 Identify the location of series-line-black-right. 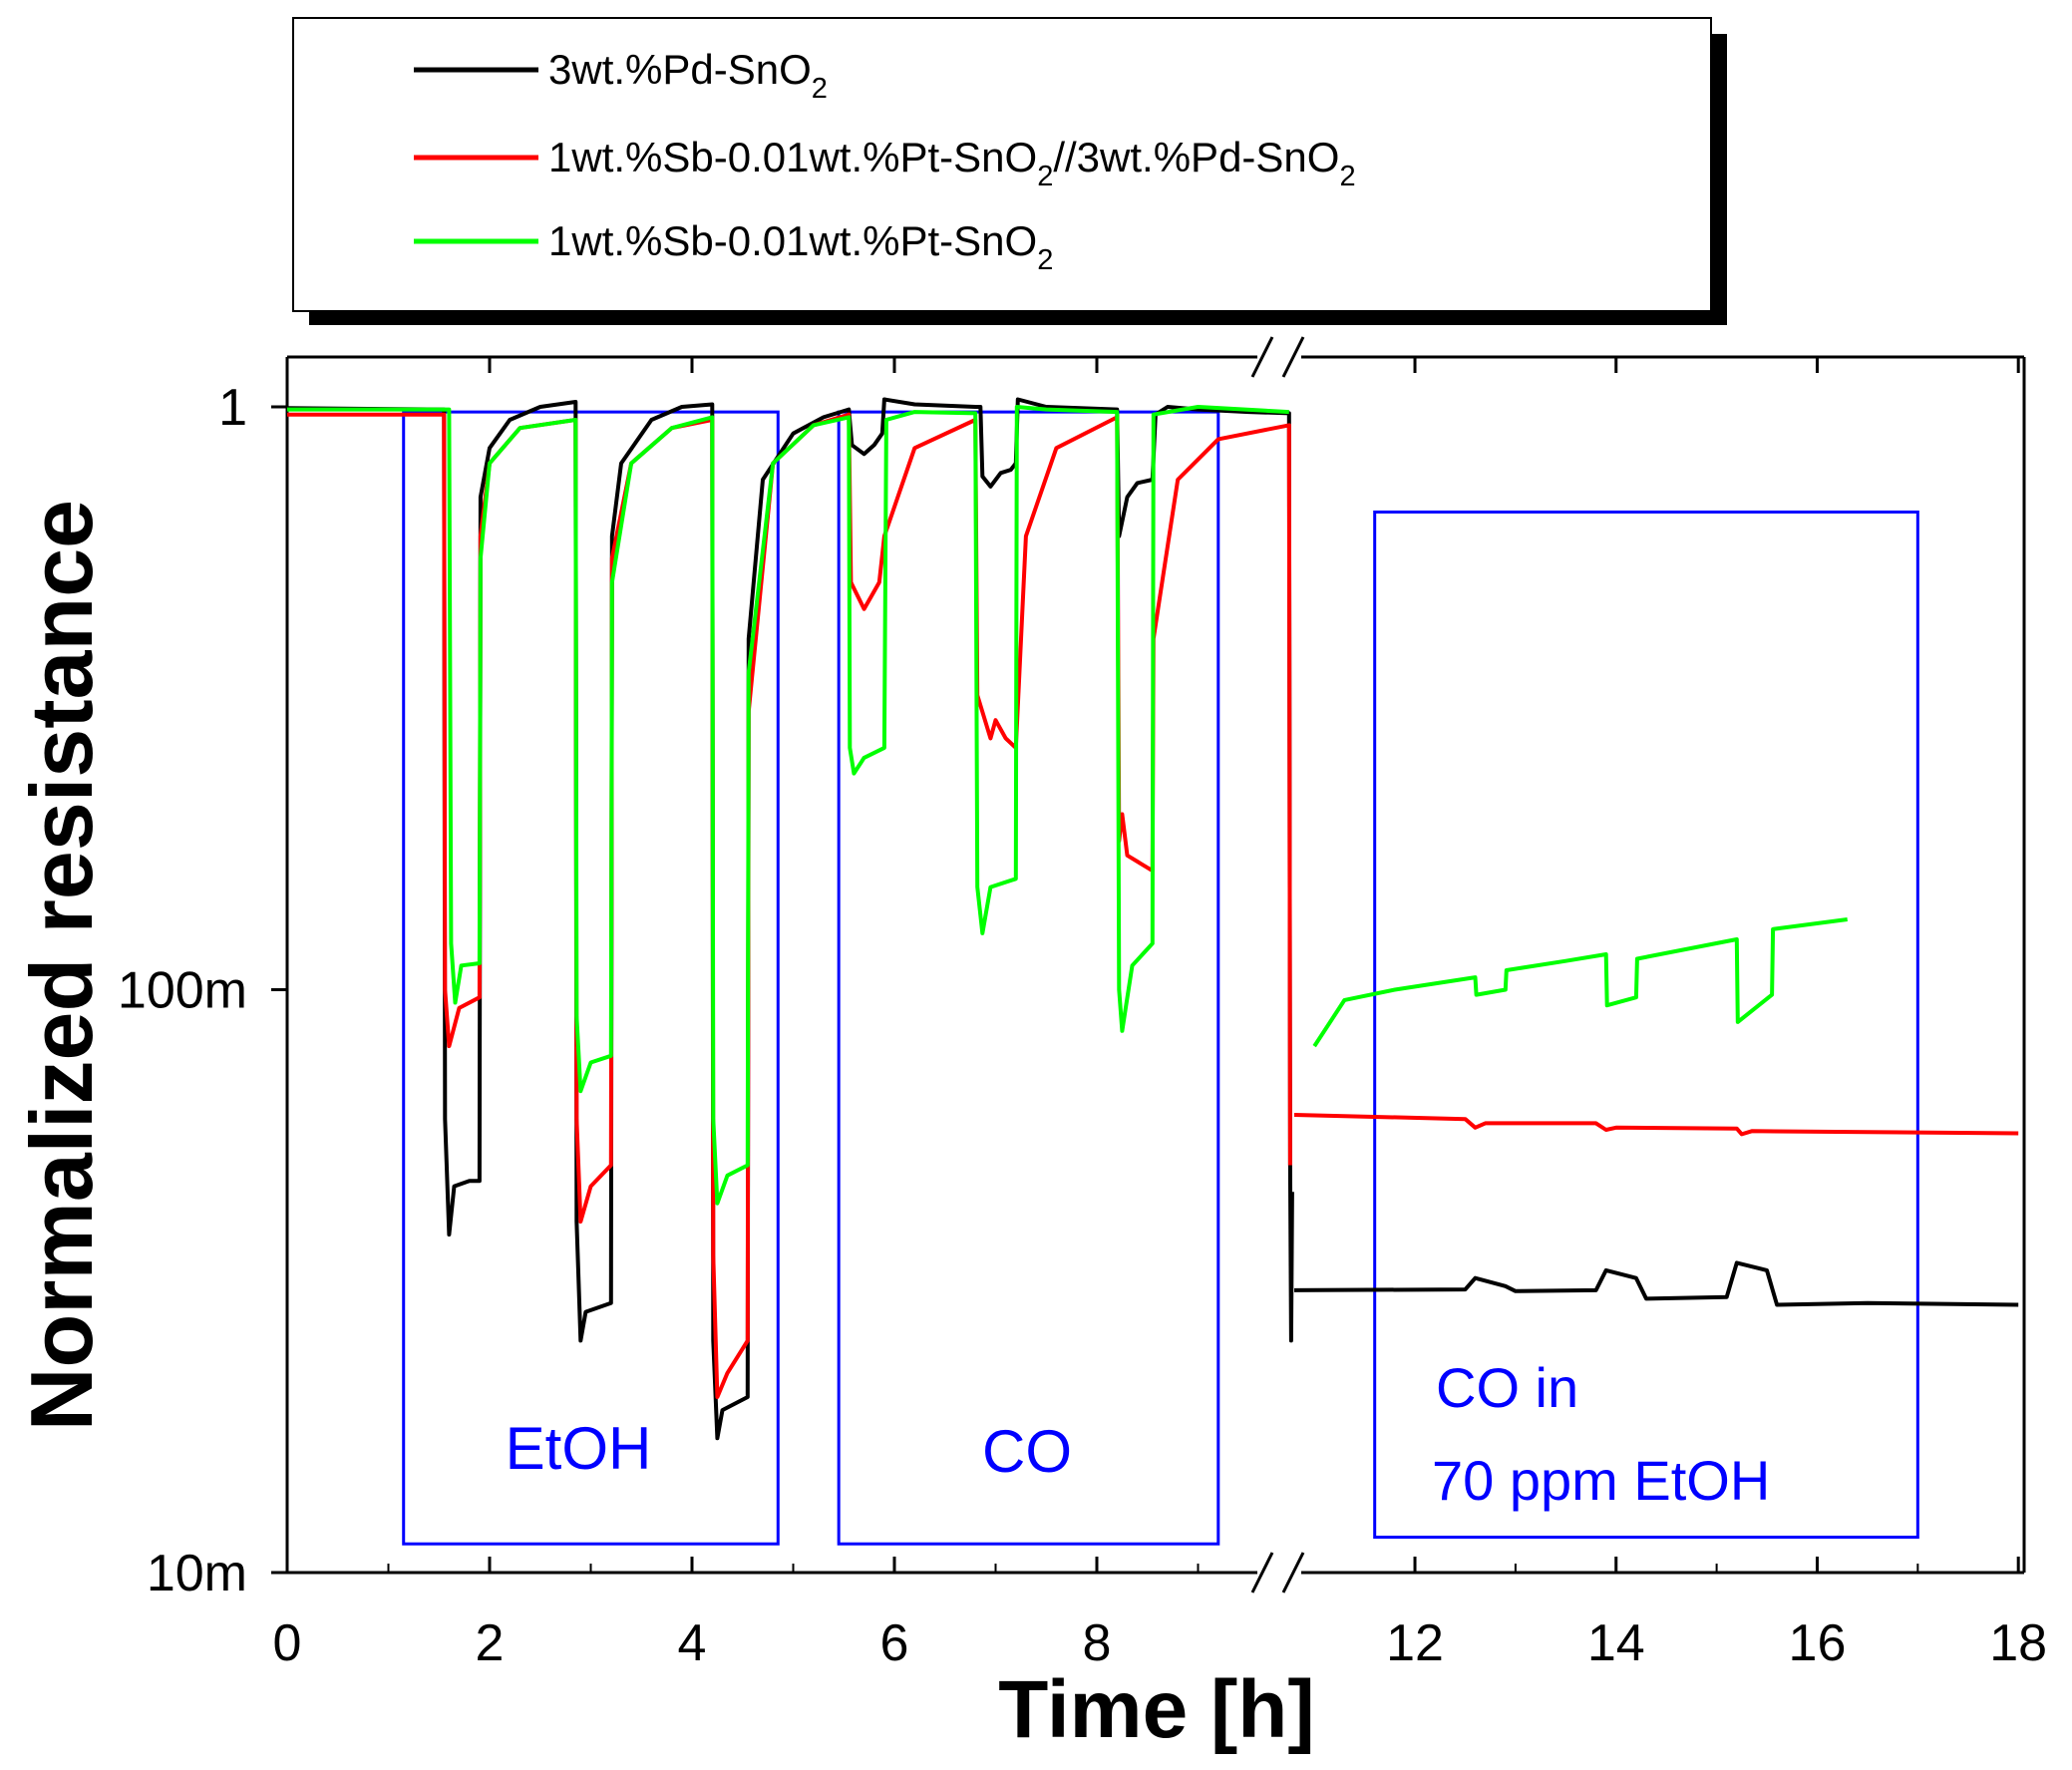
(1656, 1283).